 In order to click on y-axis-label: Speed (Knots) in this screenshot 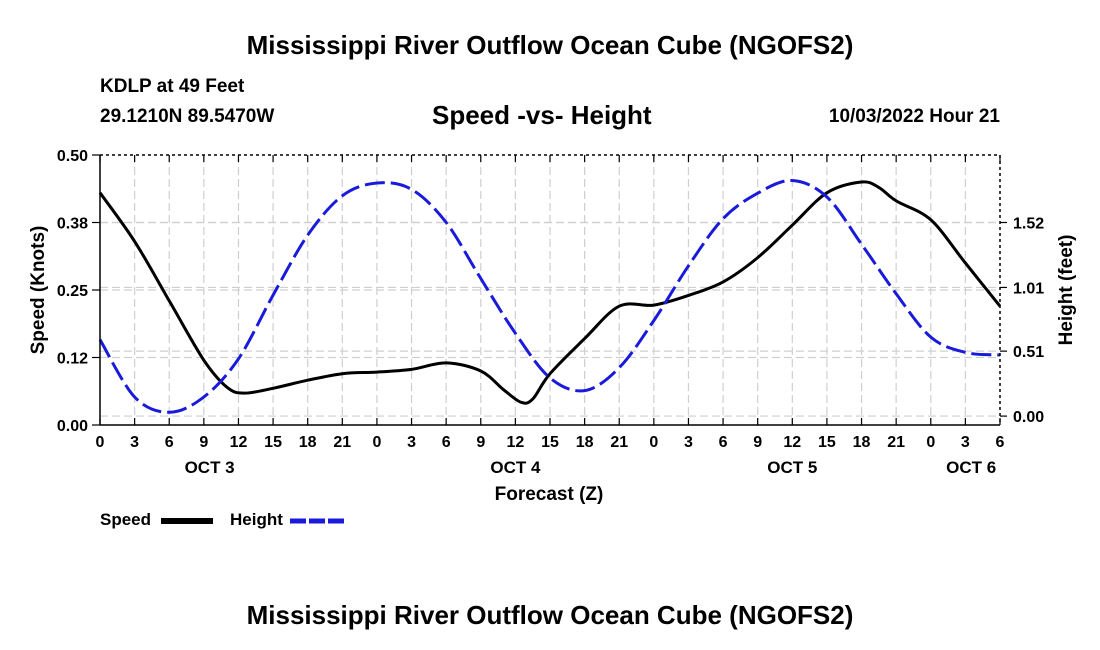, I will do `click(38, 290)`.